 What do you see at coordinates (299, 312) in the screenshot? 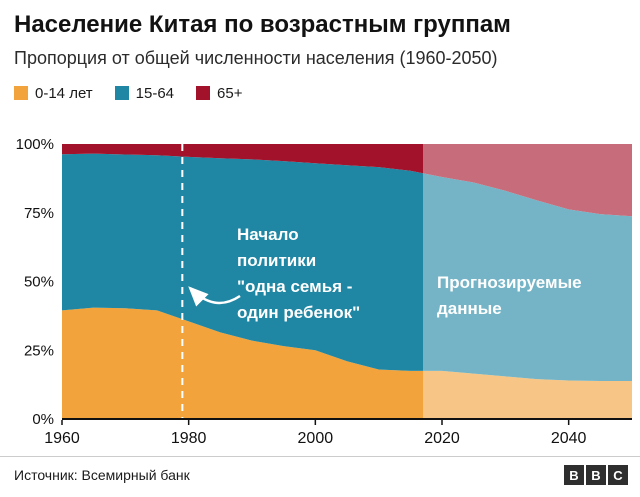
I see `policy-annotation-line: один ребенок"` at bounding box center [299, 312].